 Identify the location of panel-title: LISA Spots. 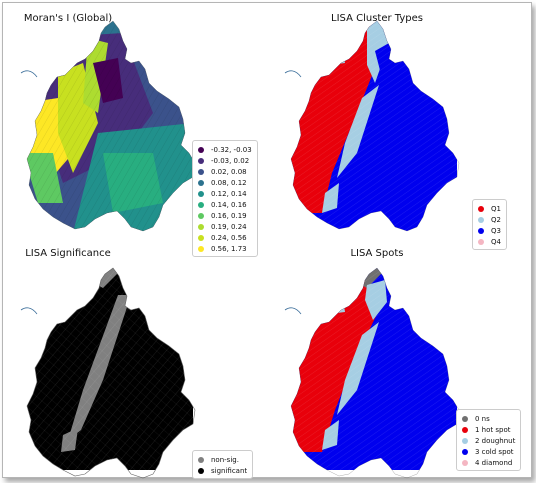
(377, 253).